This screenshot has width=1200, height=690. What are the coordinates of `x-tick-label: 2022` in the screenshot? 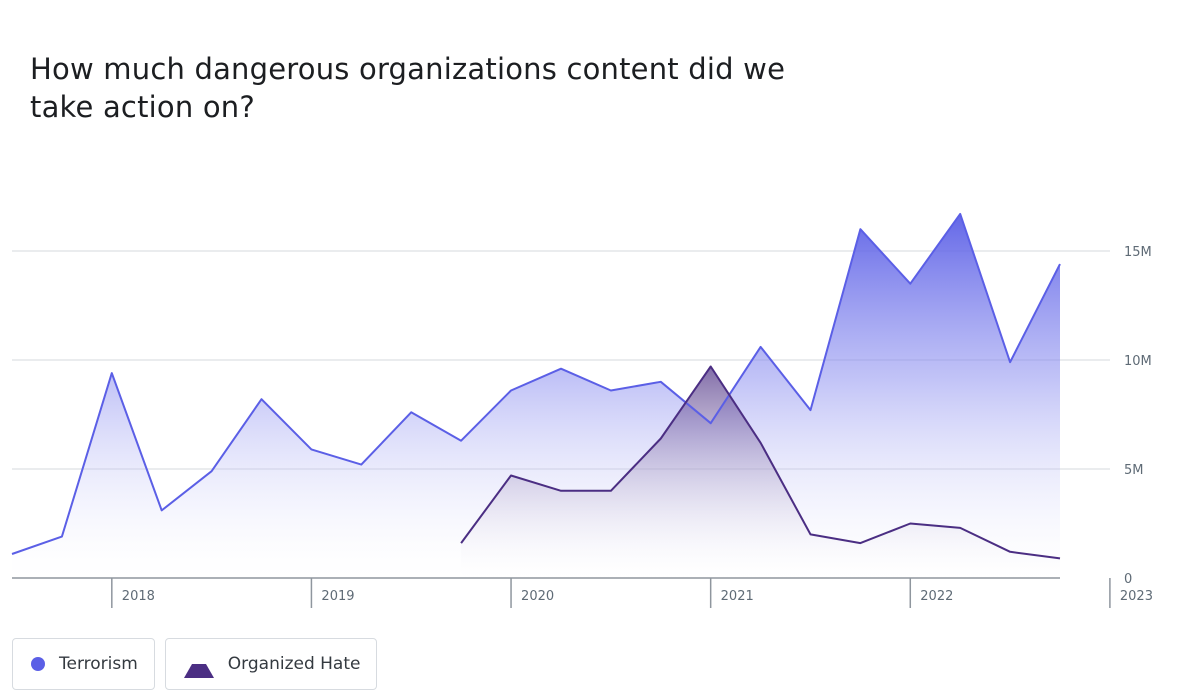 It's located at (936, 596).